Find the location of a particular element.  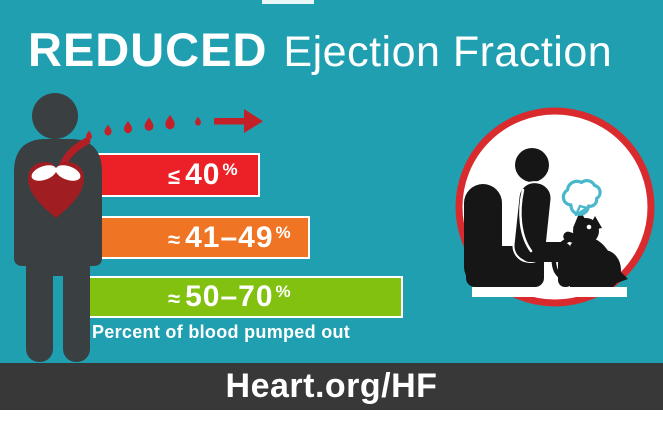

footer-url: Heart.org/HF is located at coordinates (331, 386).